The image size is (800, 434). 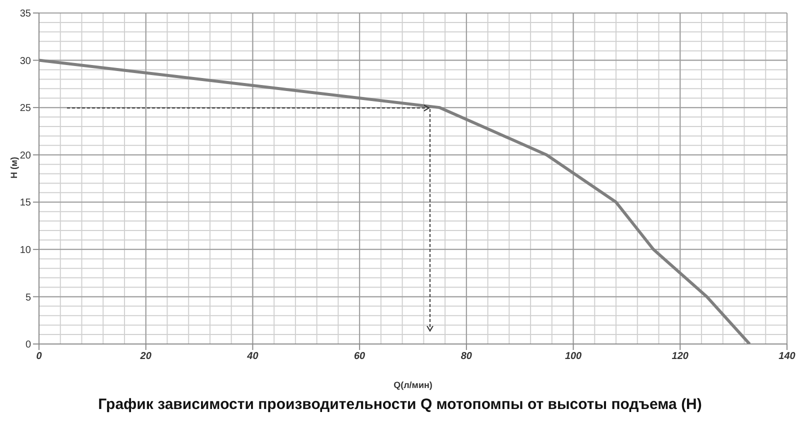 What do you see at coordinates (145, 356) in the screenshot?
I see `x-tick-label: 20` at bounding box center [145, 356].